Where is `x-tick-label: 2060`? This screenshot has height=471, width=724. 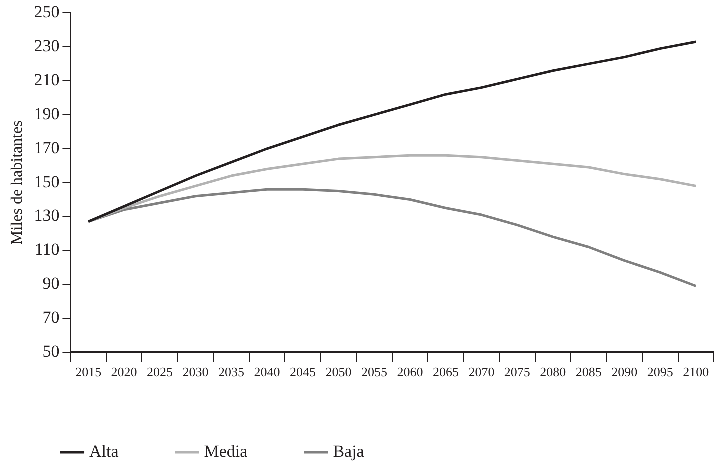 x-tick-label: 2060 is located at coordinates (410, 372).